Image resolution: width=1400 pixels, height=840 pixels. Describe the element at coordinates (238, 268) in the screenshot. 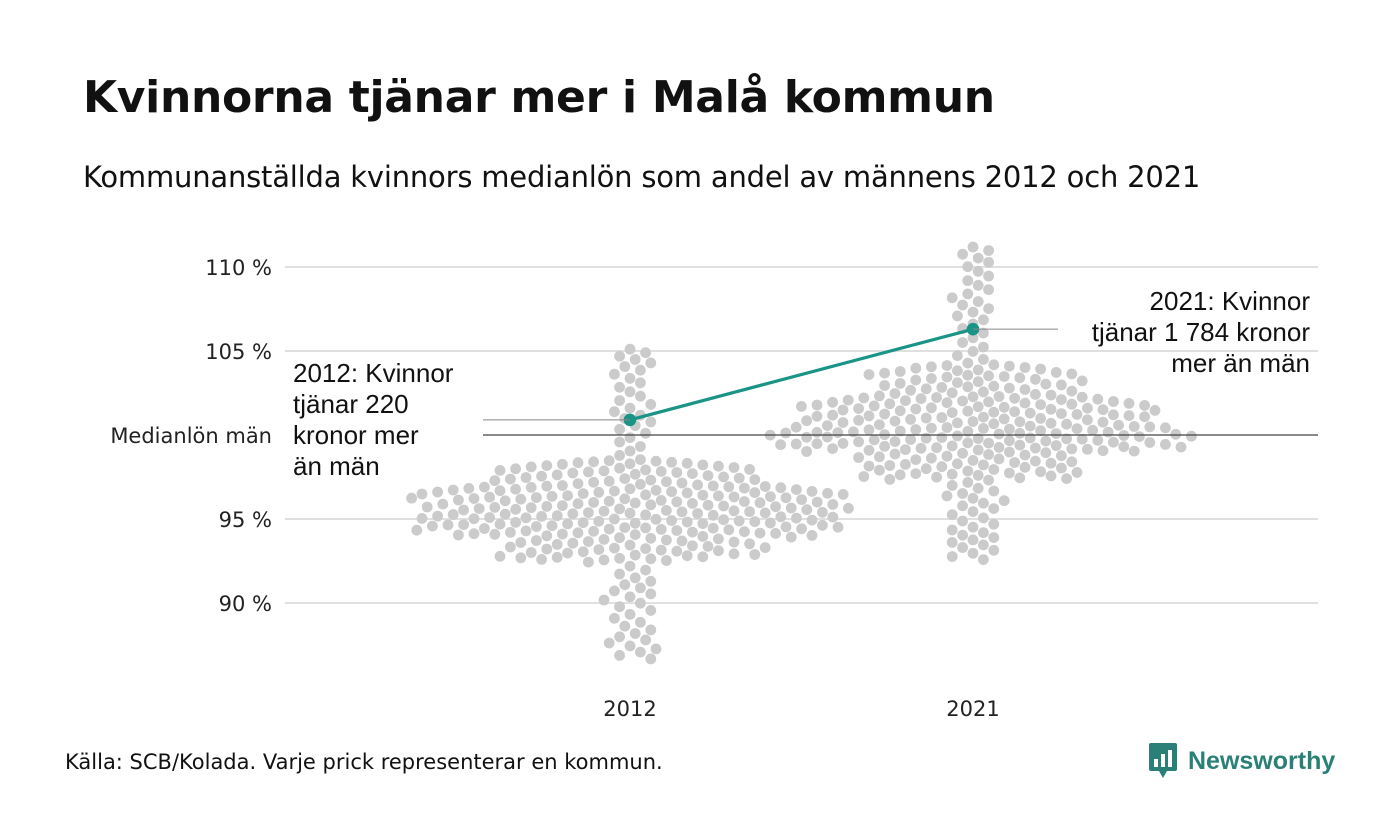

I see `y-tick-label: 110 %` at that location.